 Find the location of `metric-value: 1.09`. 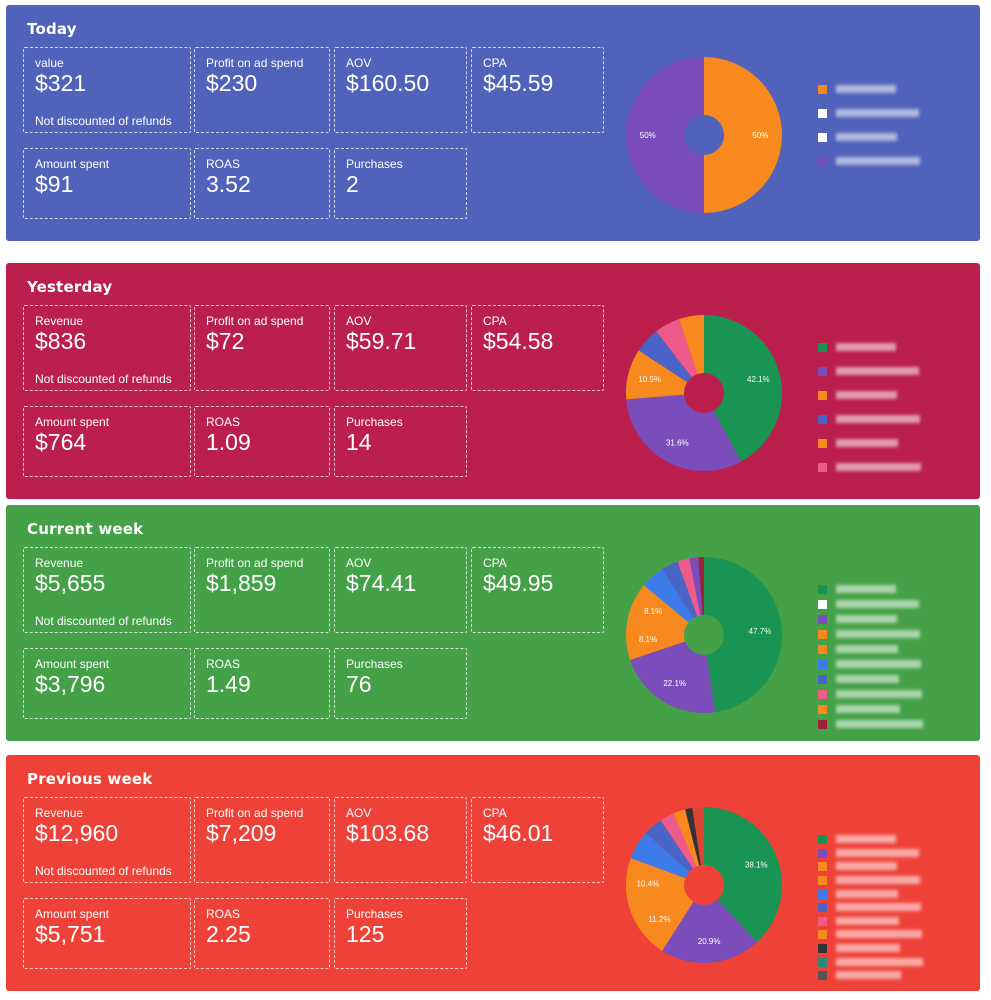

metric-value: 1.09 is located at coordinates (228, 442).